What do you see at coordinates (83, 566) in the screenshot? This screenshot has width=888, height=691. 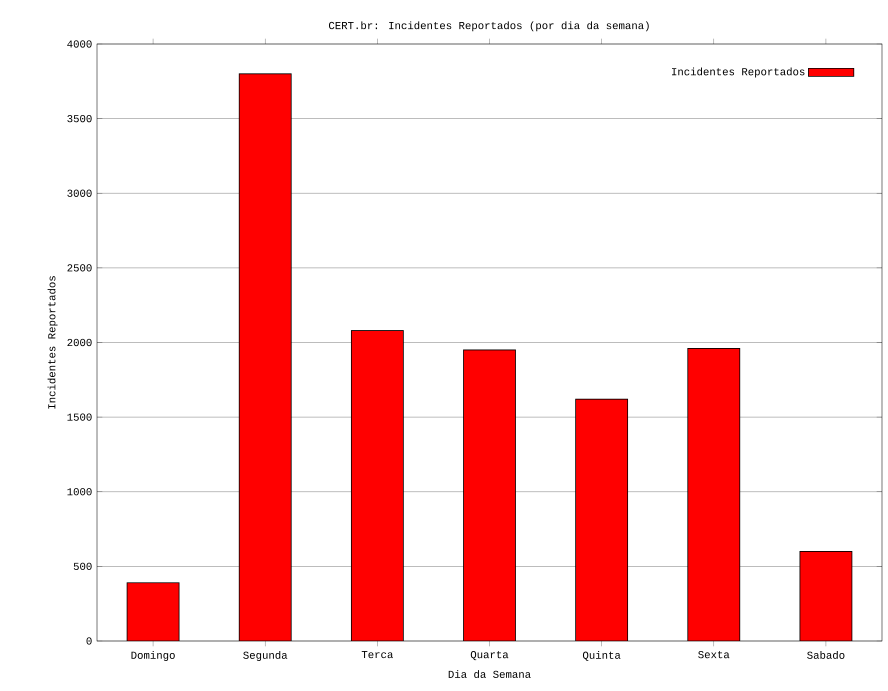 I see `y-tick-label: 500` at bounding box center [83, 566].